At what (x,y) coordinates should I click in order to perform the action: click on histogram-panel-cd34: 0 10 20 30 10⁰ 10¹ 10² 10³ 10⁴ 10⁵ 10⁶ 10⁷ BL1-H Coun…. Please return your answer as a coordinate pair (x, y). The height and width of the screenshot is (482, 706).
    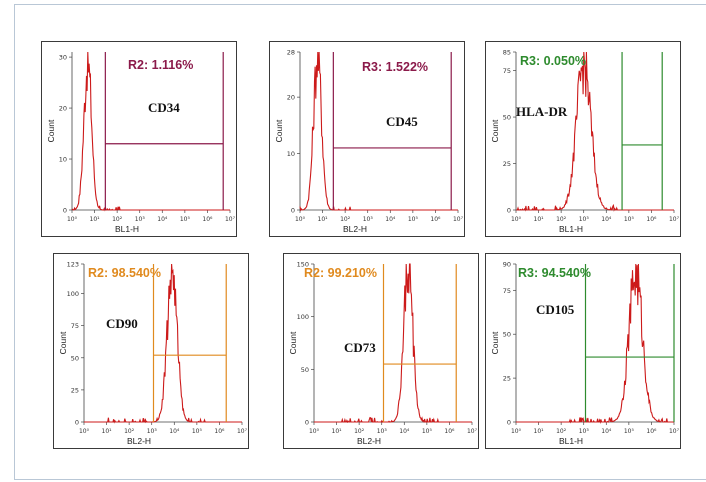
    Looking at the image, I should click on (139, 139).